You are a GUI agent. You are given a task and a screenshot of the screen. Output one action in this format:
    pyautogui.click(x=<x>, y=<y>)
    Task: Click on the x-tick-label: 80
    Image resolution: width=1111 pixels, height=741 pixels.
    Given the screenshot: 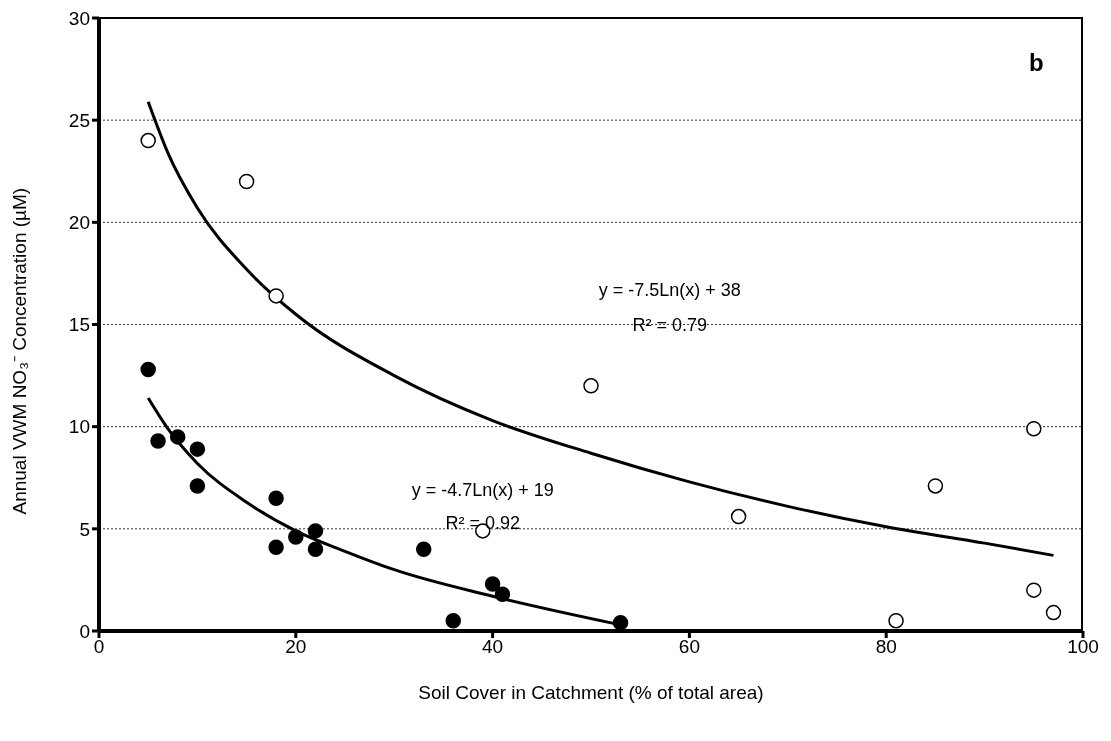 What is the action you would take?
    pyautogui.click(x=886, y=647)
    